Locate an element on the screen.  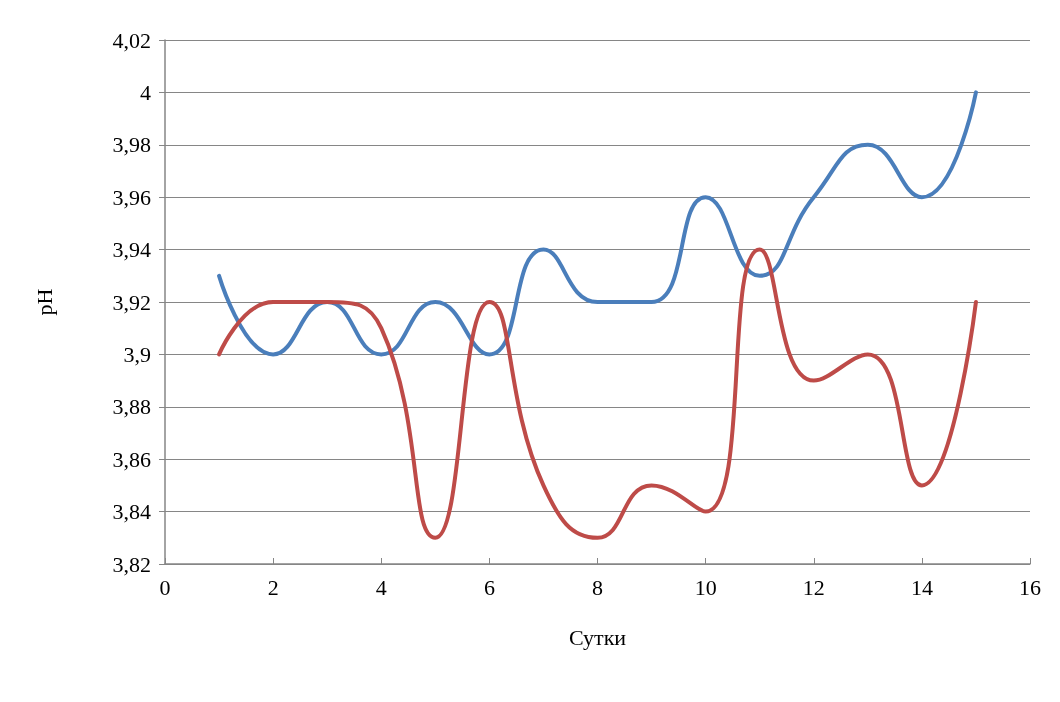
x-tick-label: 0 is located at coordinates (165, 587).